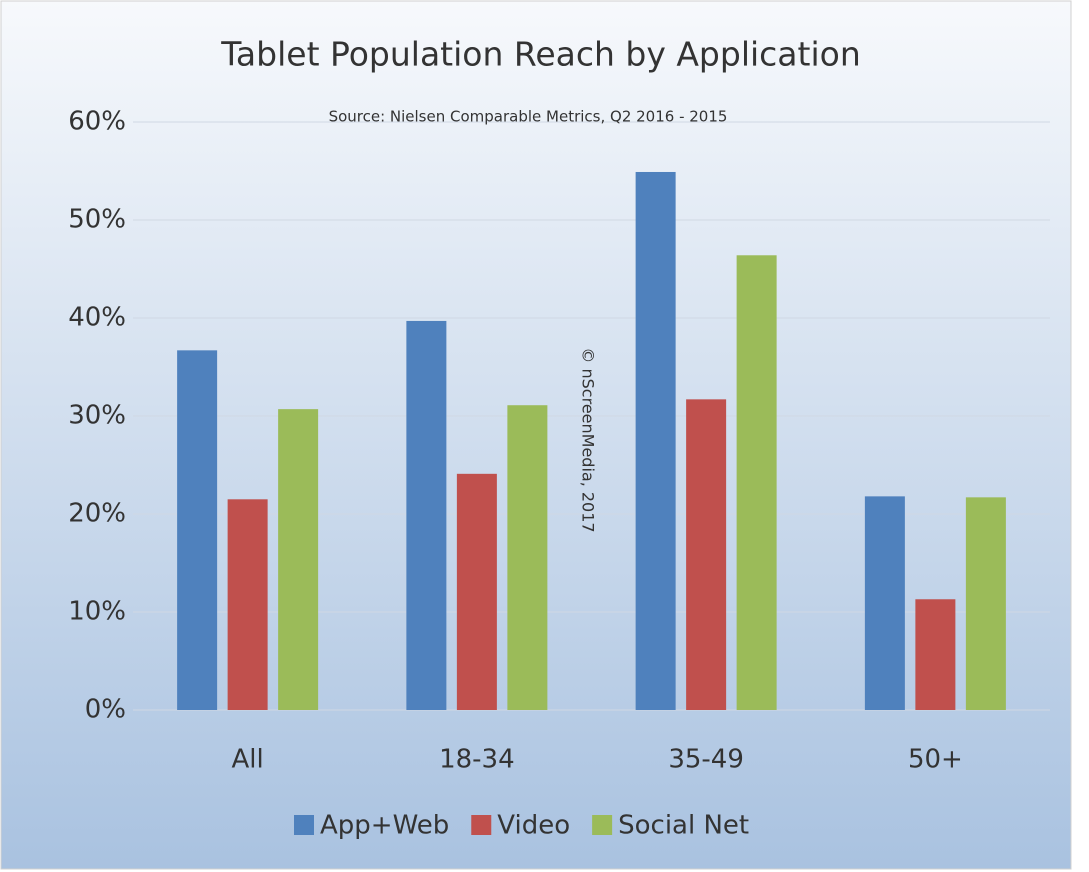  I want to click on chart-title: Tablet Population Reach by Application, so click(540, 54).